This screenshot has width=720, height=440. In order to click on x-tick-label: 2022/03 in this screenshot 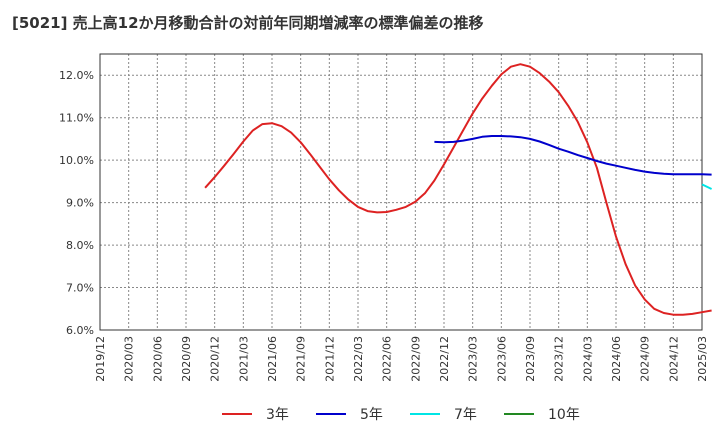, I will do `click(358, 359)`.